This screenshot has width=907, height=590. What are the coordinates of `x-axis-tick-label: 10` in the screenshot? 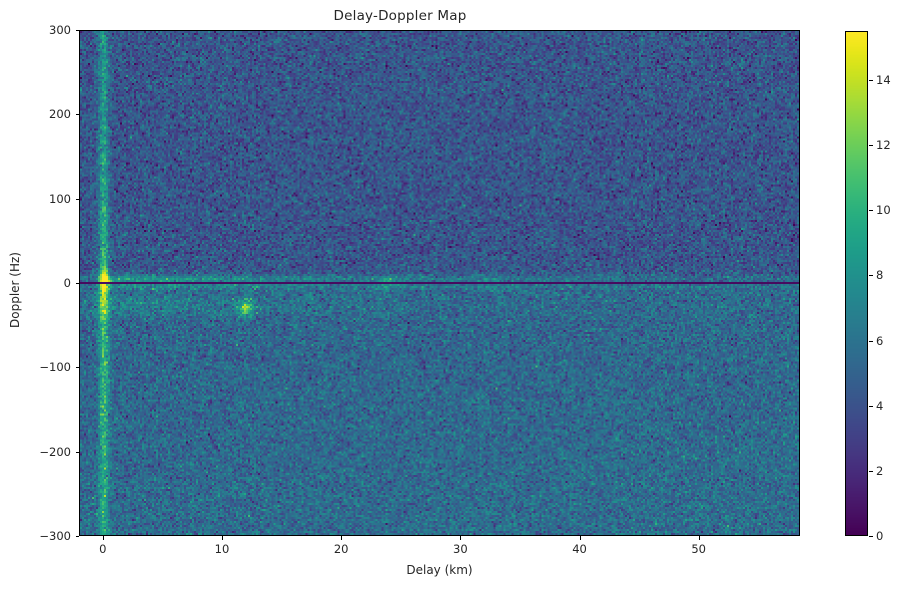 It's located at (222, 549).